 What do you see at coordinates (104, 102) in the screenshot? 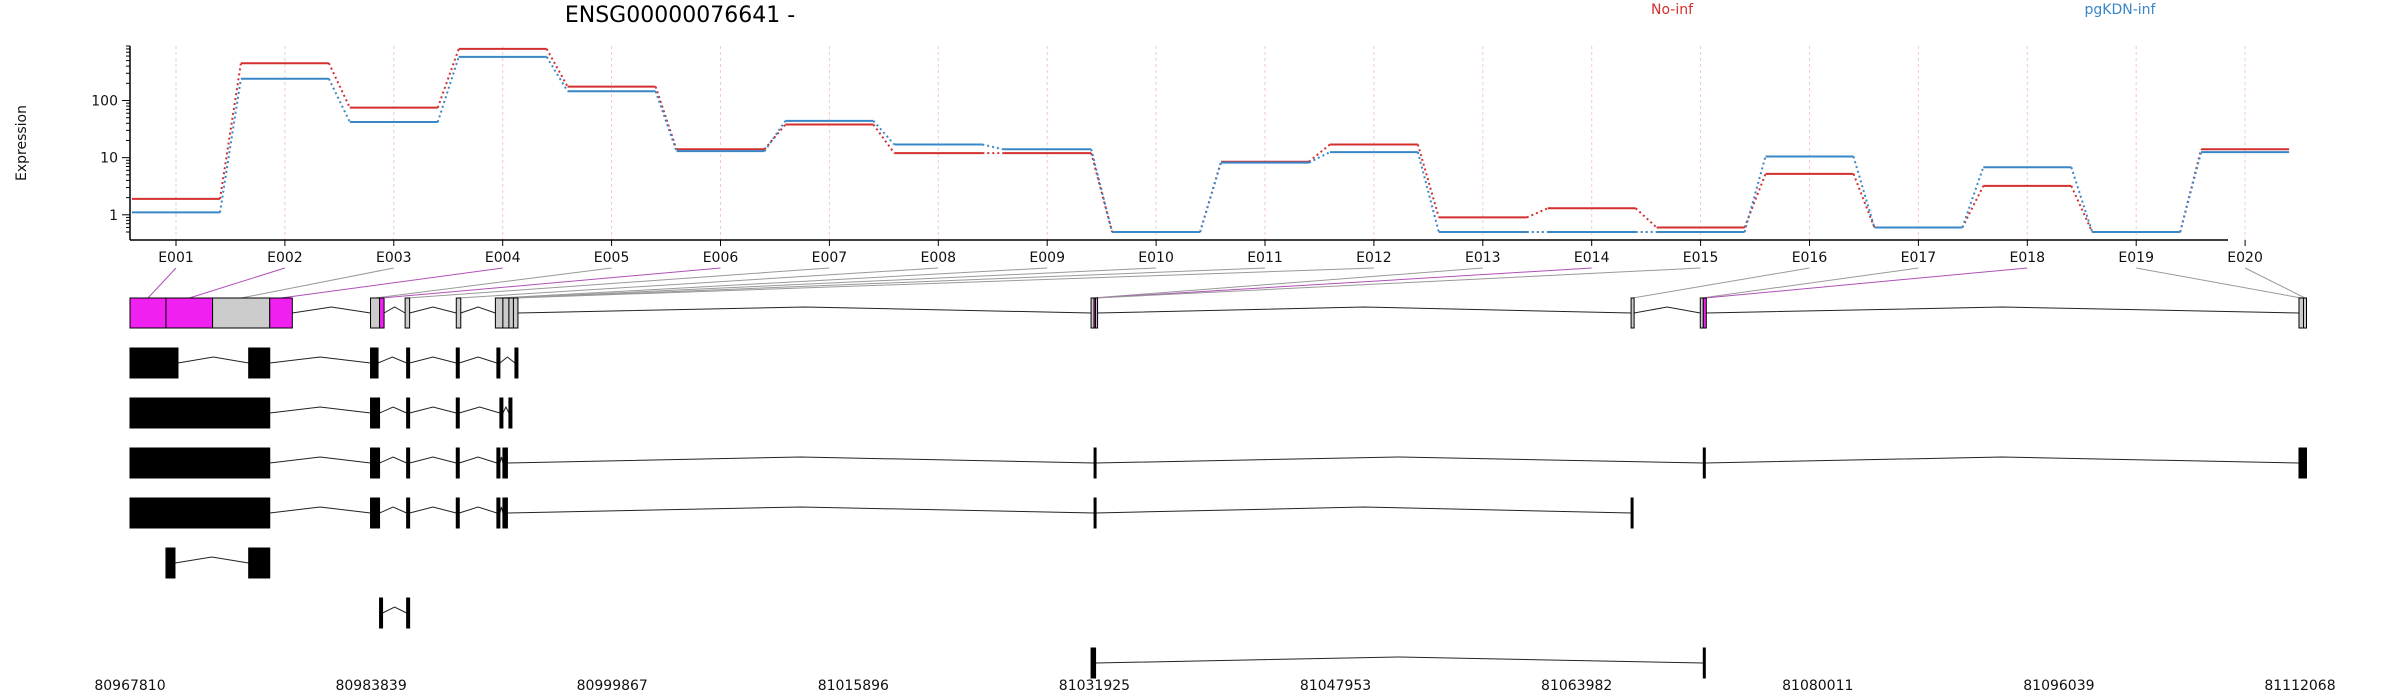
I see `y-tick-label: 100` at bounding box center [104, 102].